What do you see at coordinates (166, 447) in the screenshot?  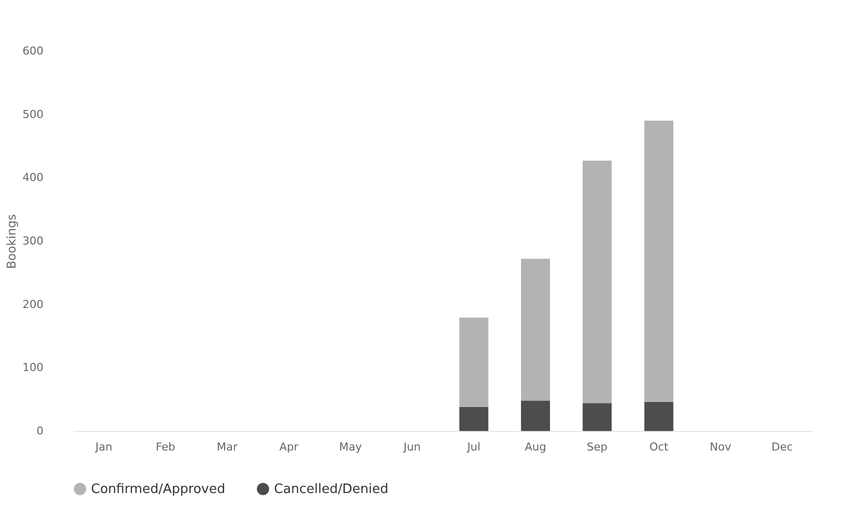 I see `x-tick-label: Feb` at bounding box center [166, 447].